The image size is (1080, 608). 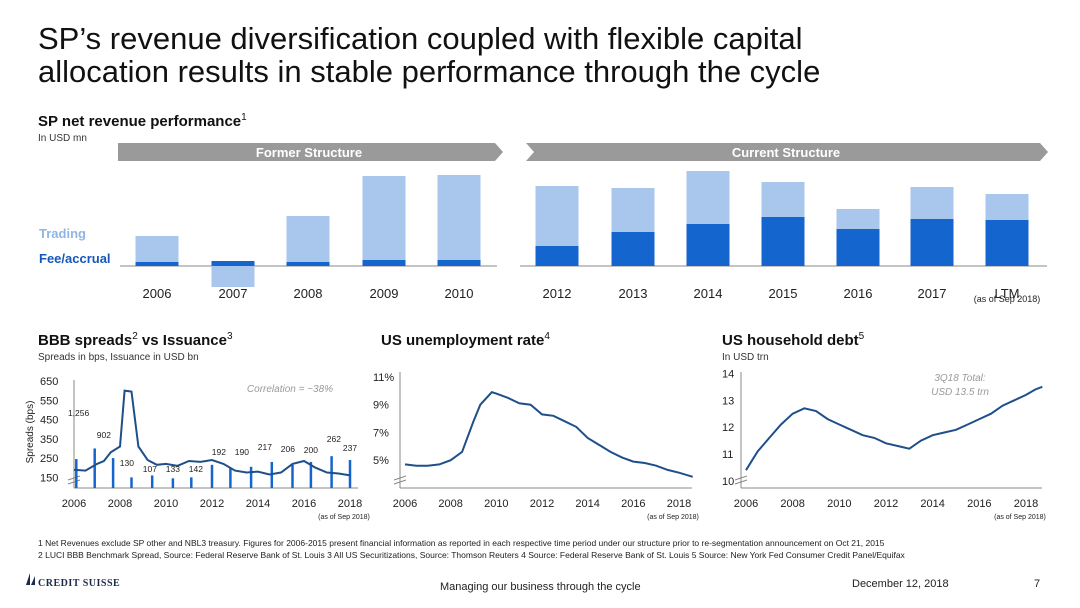 I want to click on revenue-ltm-note: (as of Sep 2018), so click(x=1007, y=299).